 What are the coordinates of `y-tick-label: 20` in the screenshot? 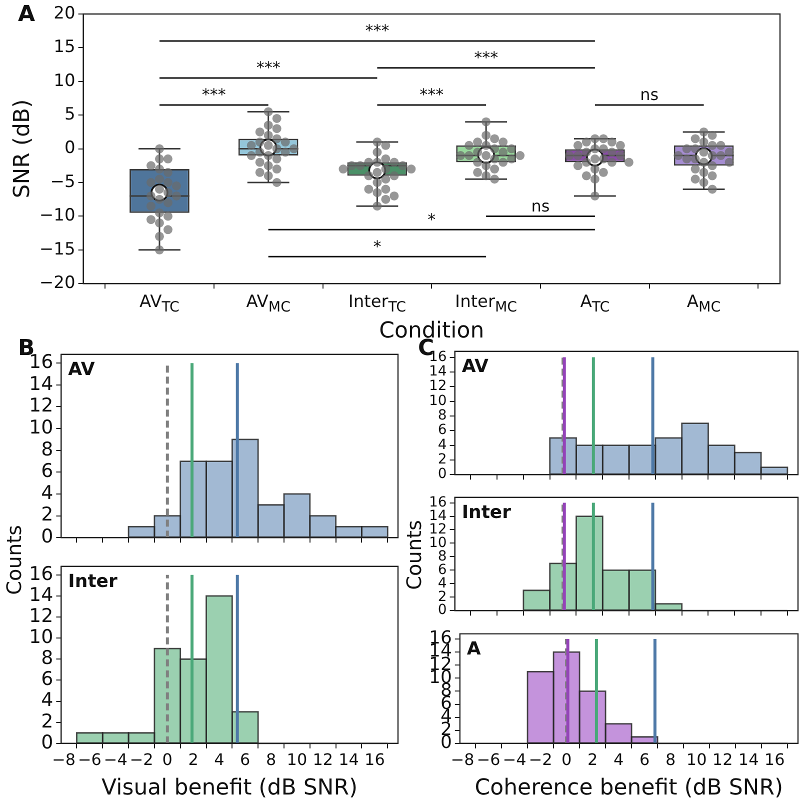 It's located at (65, 13).